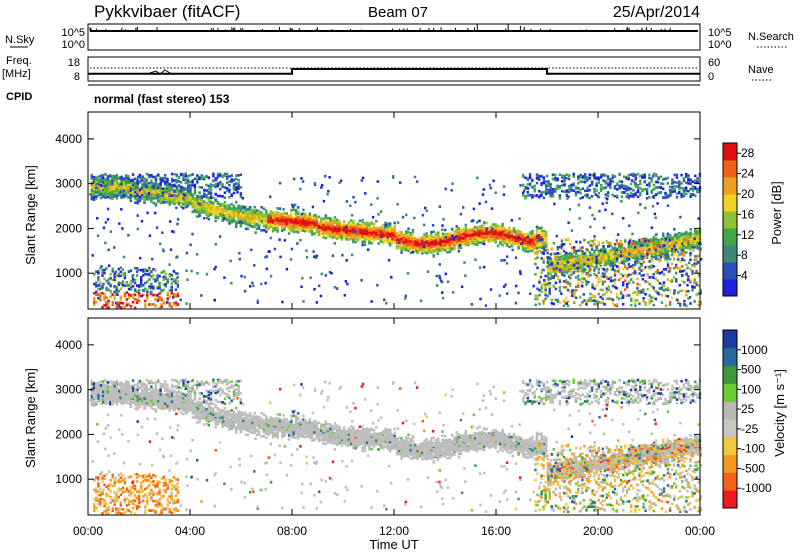  What do you see at coordinates (162, 99) in the screenshot?
I see `cpid-text: normal (fast stereo) 153` at bounding box center [162, 99].